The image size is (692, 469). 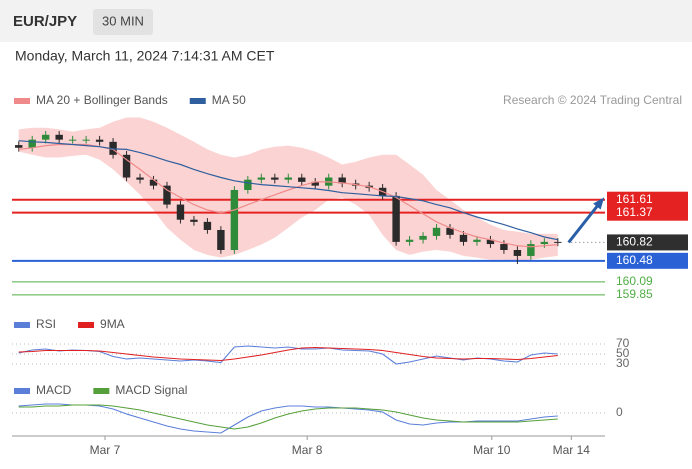 What do you see at coordinates (54, 390) in the screenshot?
I see `legend-label: MACD` at bounding box center [54, 390].